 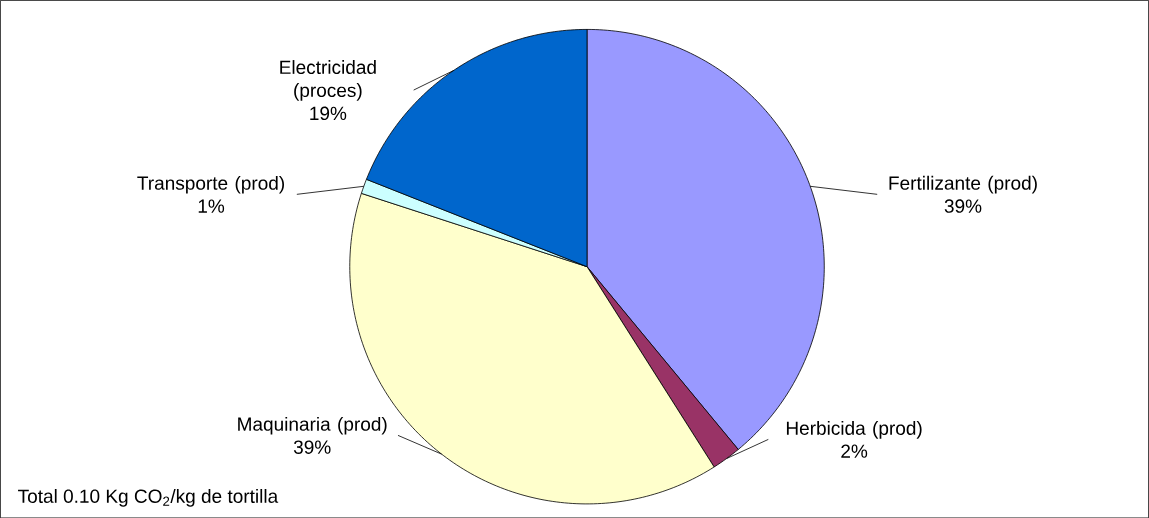 I want to click on legend-label: Electricidad (proces), so click(x=328, y=80).